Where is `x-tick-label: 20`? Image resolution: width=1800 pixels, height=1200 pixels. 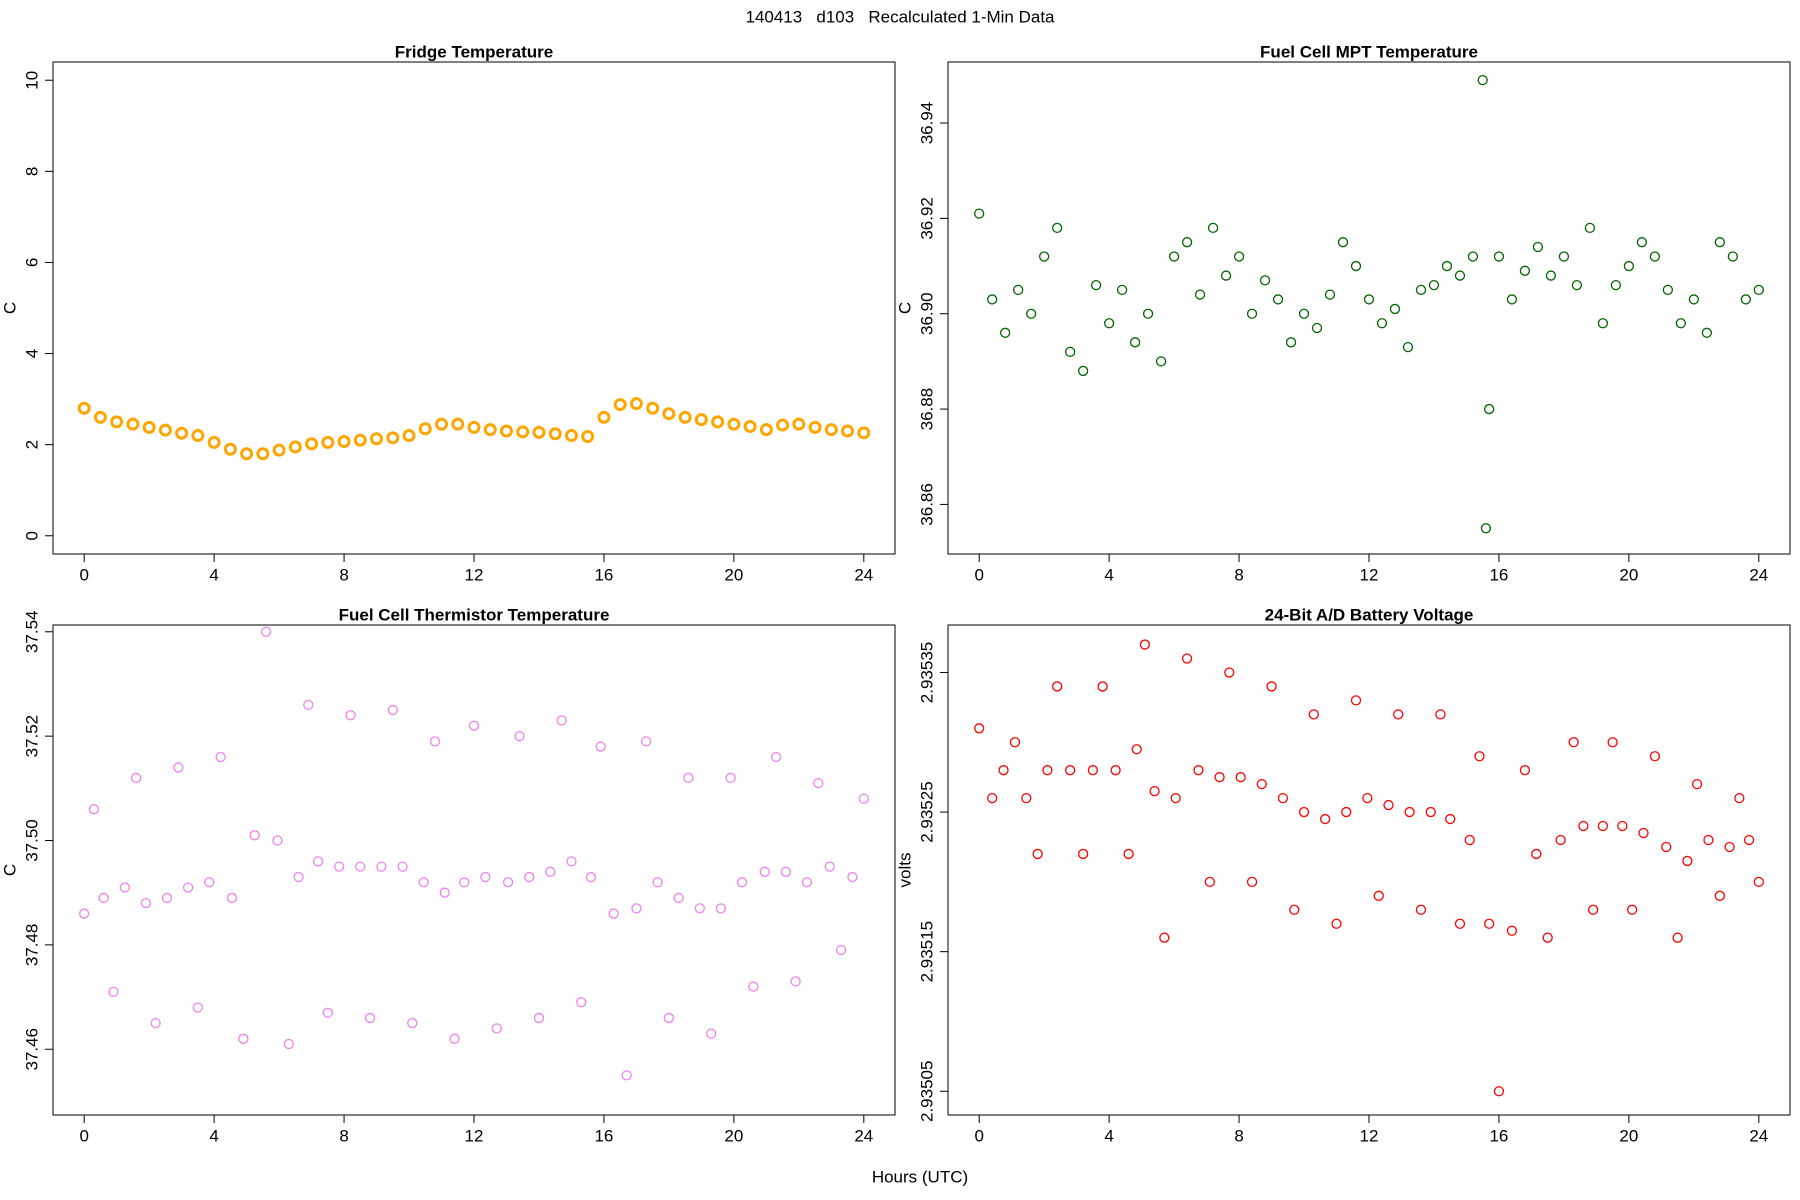
x-tick-label: 20 is located at coordinates (1628, 574).